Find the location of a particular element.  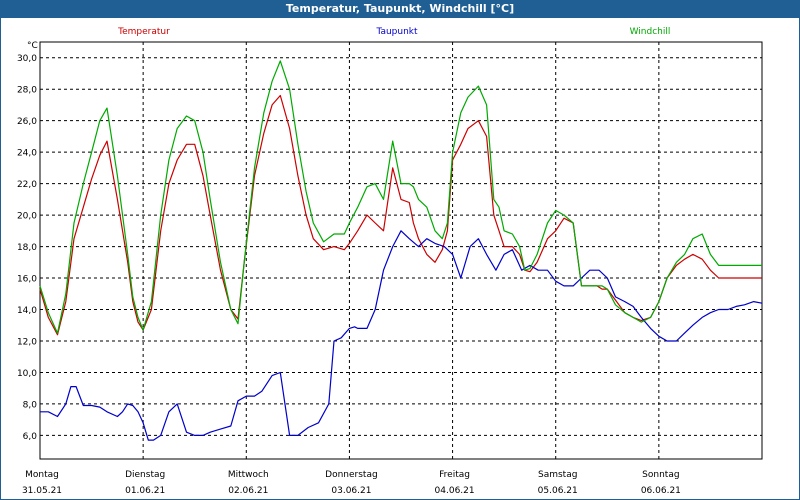

y-tick-label: 30,0 is located at coordinates (27, 59).